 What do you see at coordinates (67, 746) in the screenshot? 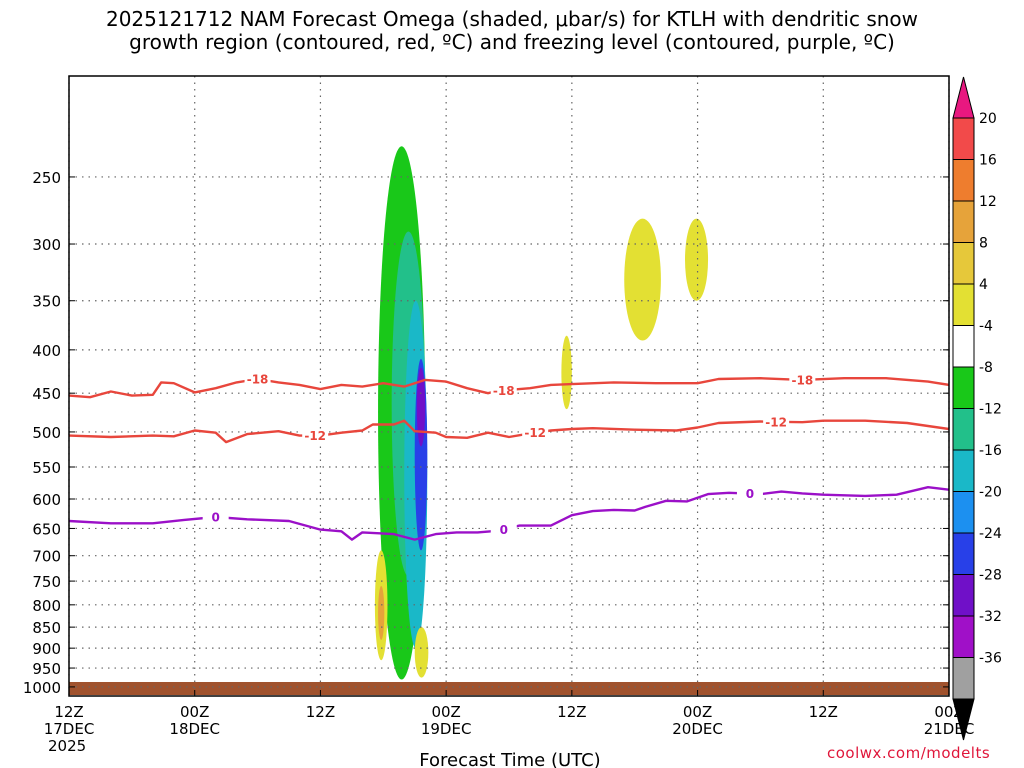
I see `x-tick-label: 2025` at bounding box center [67, 746].